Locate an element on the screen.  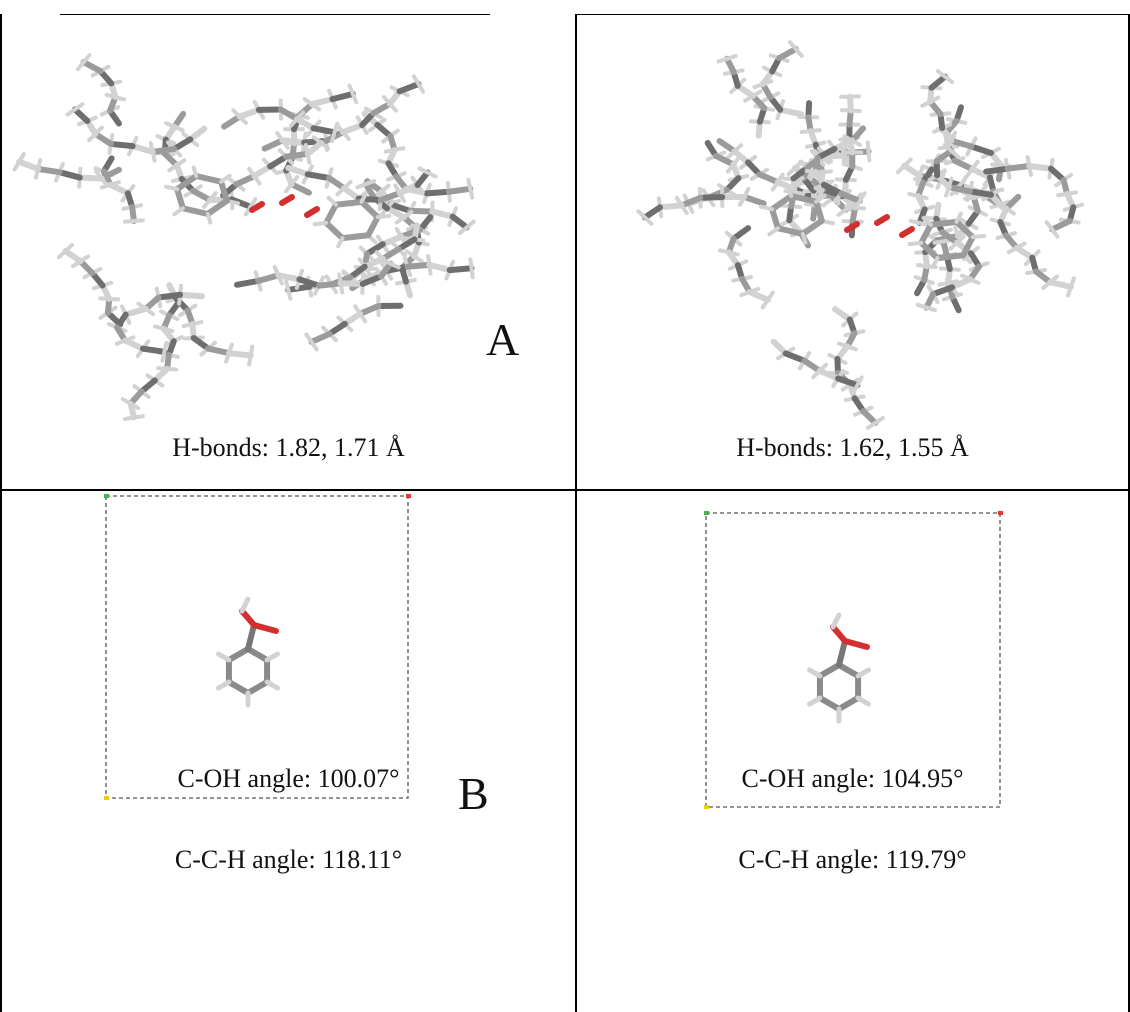
simulation-box-right is located at coordinates (853, 660).